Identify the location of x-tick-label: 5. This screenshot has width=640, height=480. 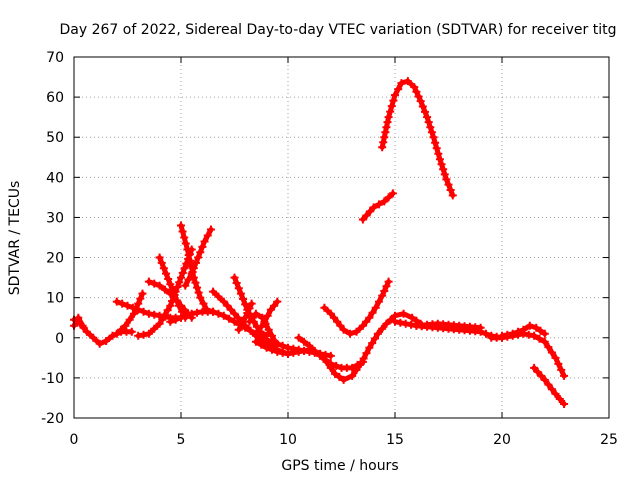
(181, 440).